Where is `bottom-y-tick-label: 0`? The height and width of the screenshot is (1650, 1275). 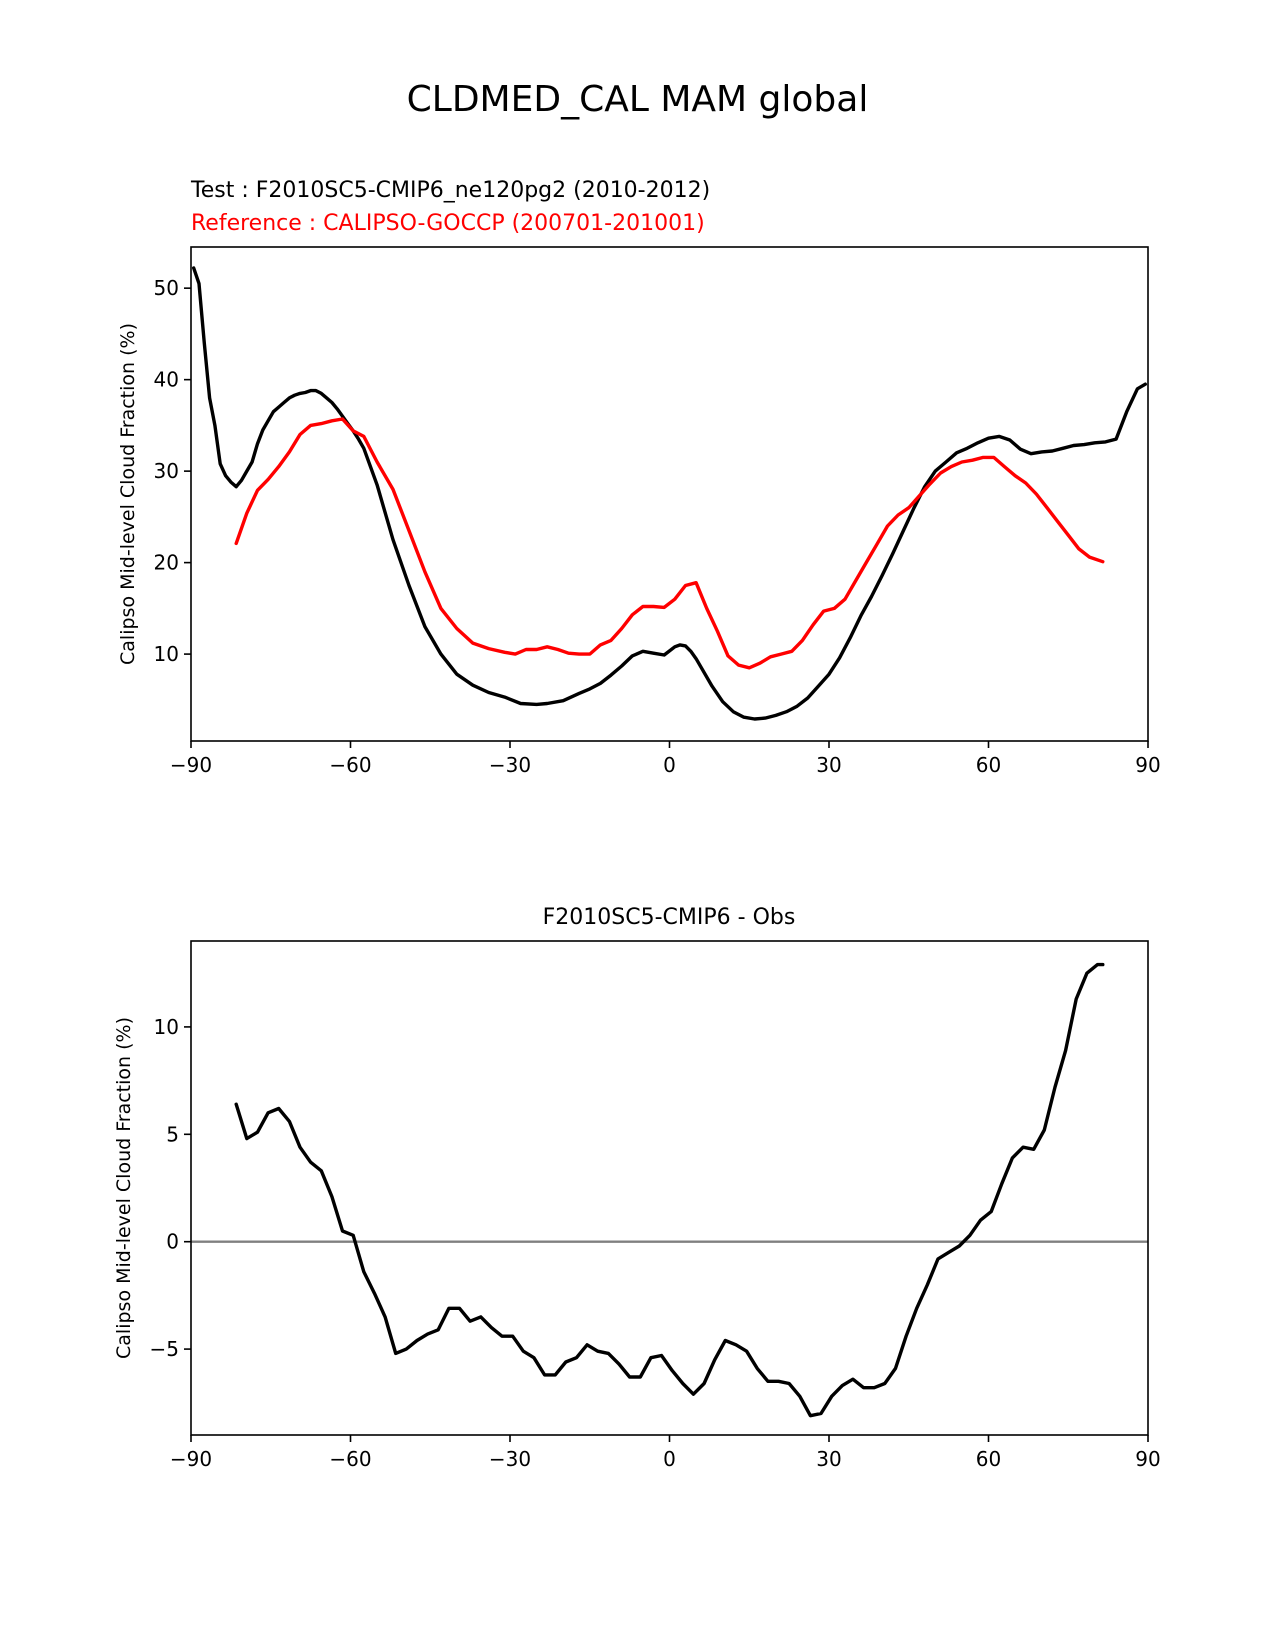
bottom-y-tick-label: 0 is located at coordinates (172, 1242).